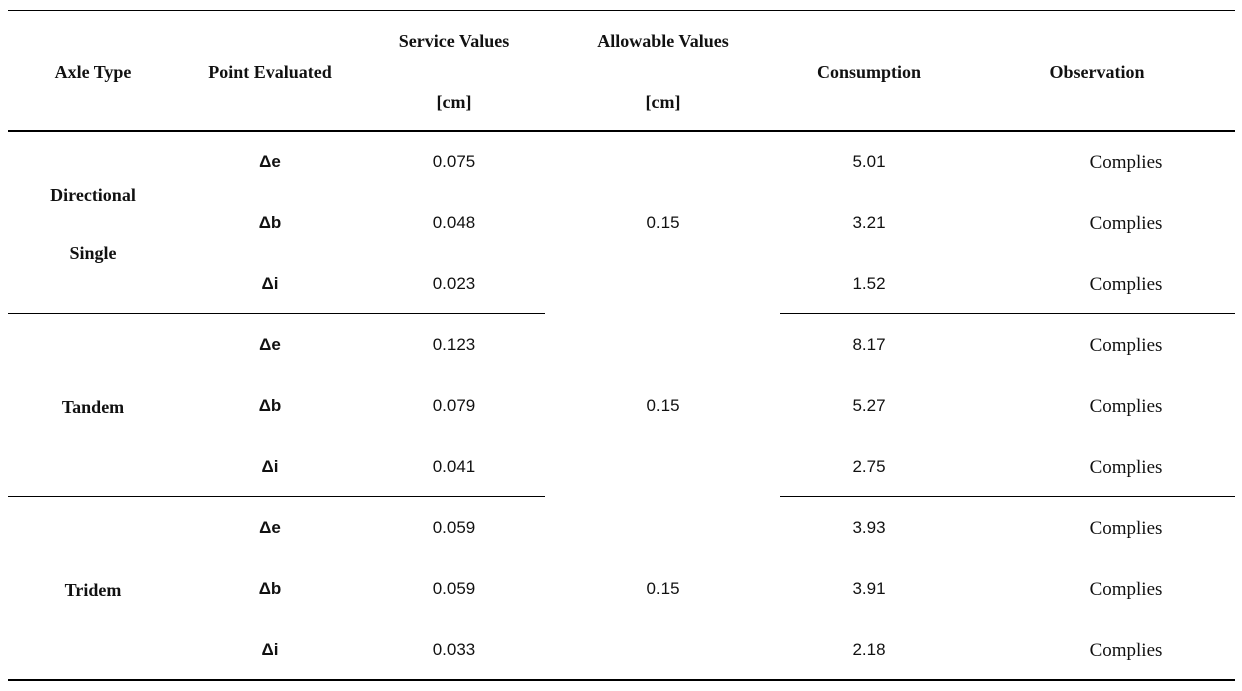 The height and width of the screenshot is (691, 1242). Describe the element at coordinates (869, 405) in the screenshot. I see `consumption-cell: 5.27` at that location.